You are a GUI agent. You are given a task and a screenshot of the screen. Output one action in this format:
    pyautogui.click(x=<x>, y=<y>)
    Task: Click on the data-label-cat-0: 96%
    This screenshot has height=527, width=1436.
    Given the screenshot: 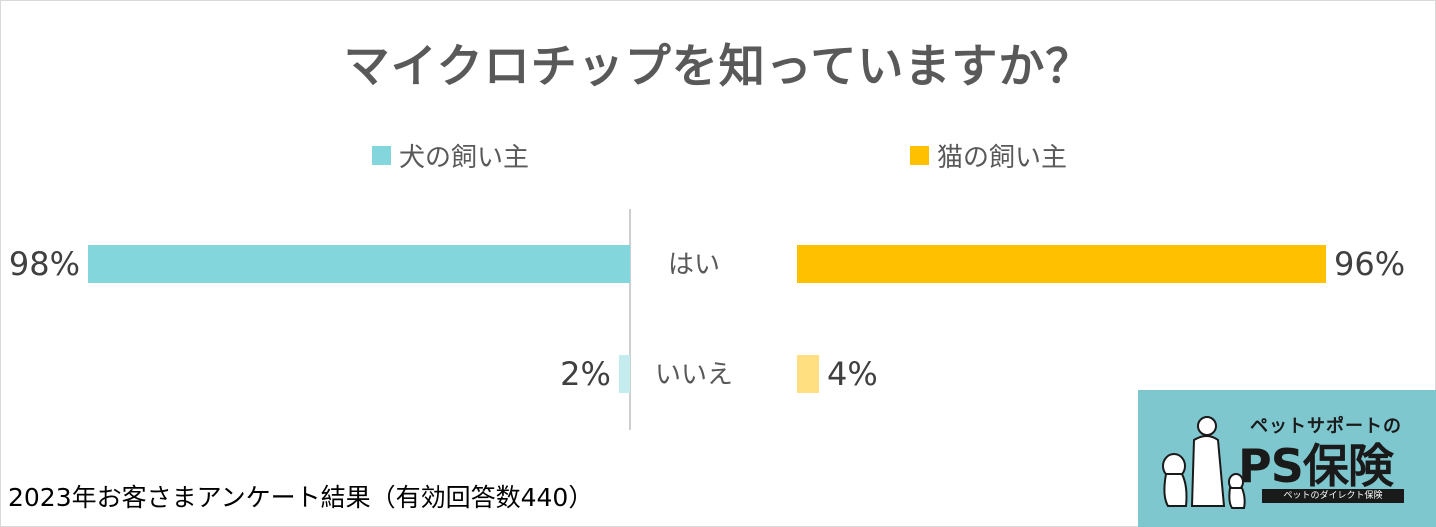 What is the action you would take?
    pyautogui.click(x=1369, y=264)
    